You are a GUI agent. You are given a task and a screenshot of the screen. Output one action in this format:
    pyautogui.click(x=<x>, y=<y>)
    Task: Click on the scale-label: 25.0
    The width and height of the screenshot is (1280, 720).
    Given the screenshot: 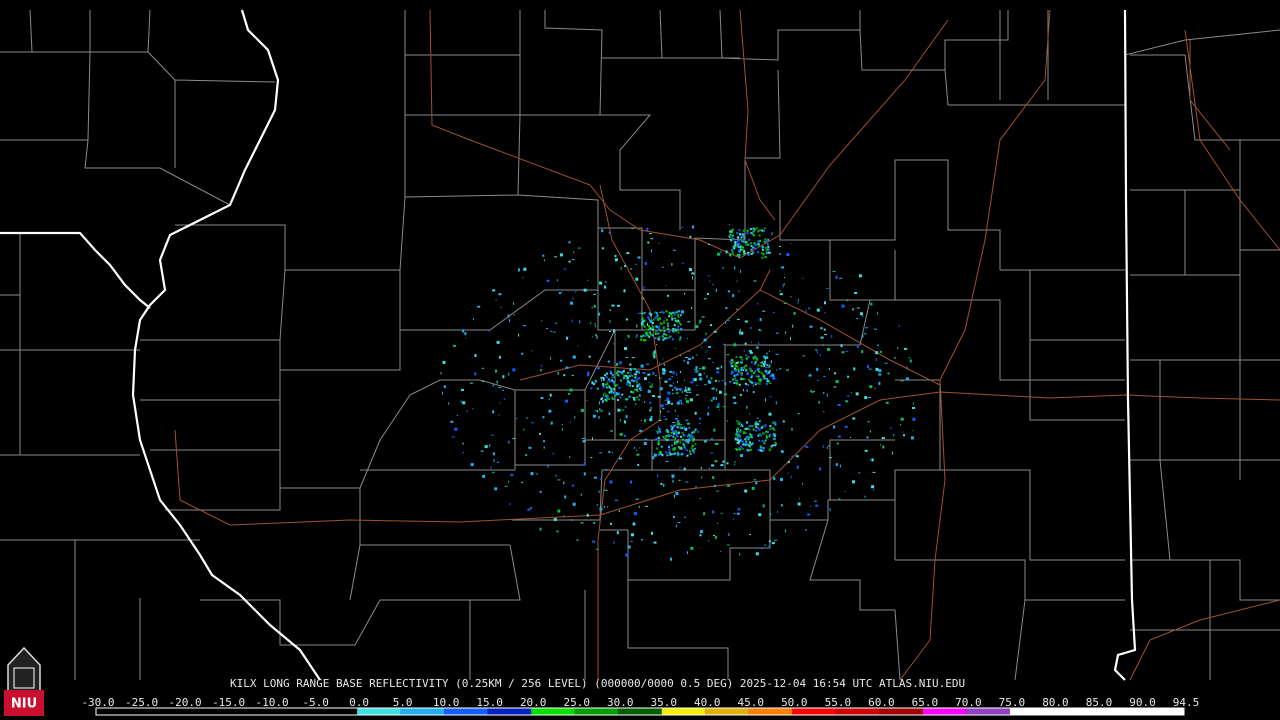 What is the action you would take?
    pyautogui.click(x=576, y=702)
    